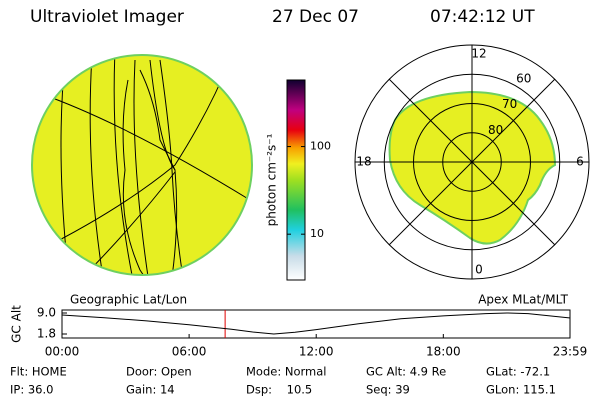 Image resolution: width=600 pixels, height=400 pixels. Describe the element at coordinates (31, 390) in the screenshot. I see `status-field: IP: 36.0` at that location.